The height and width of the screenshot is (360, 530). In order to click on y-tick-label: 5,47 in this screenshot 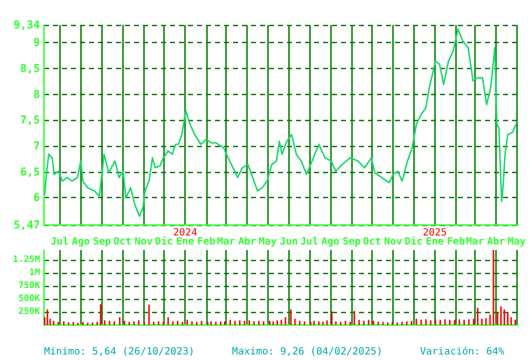, I will do `click(27, 225)`.